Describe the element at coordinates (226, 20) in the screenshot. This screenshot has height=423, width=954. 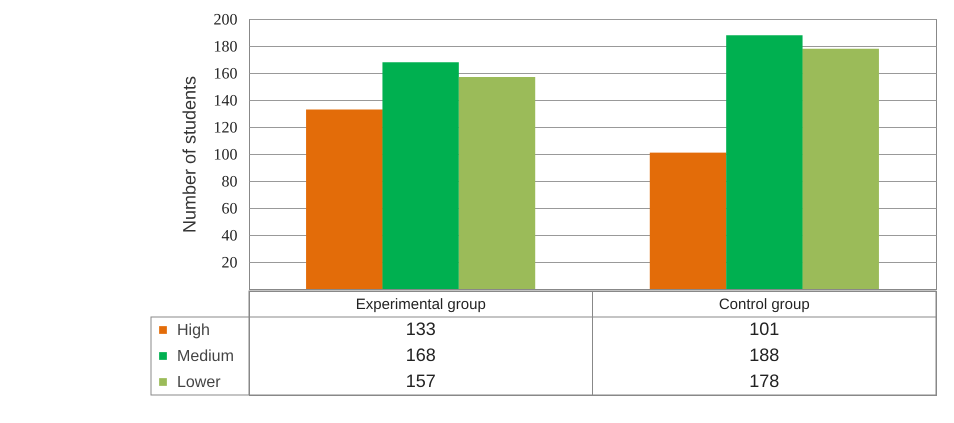
I see `y-tick-label: 200` at that location.